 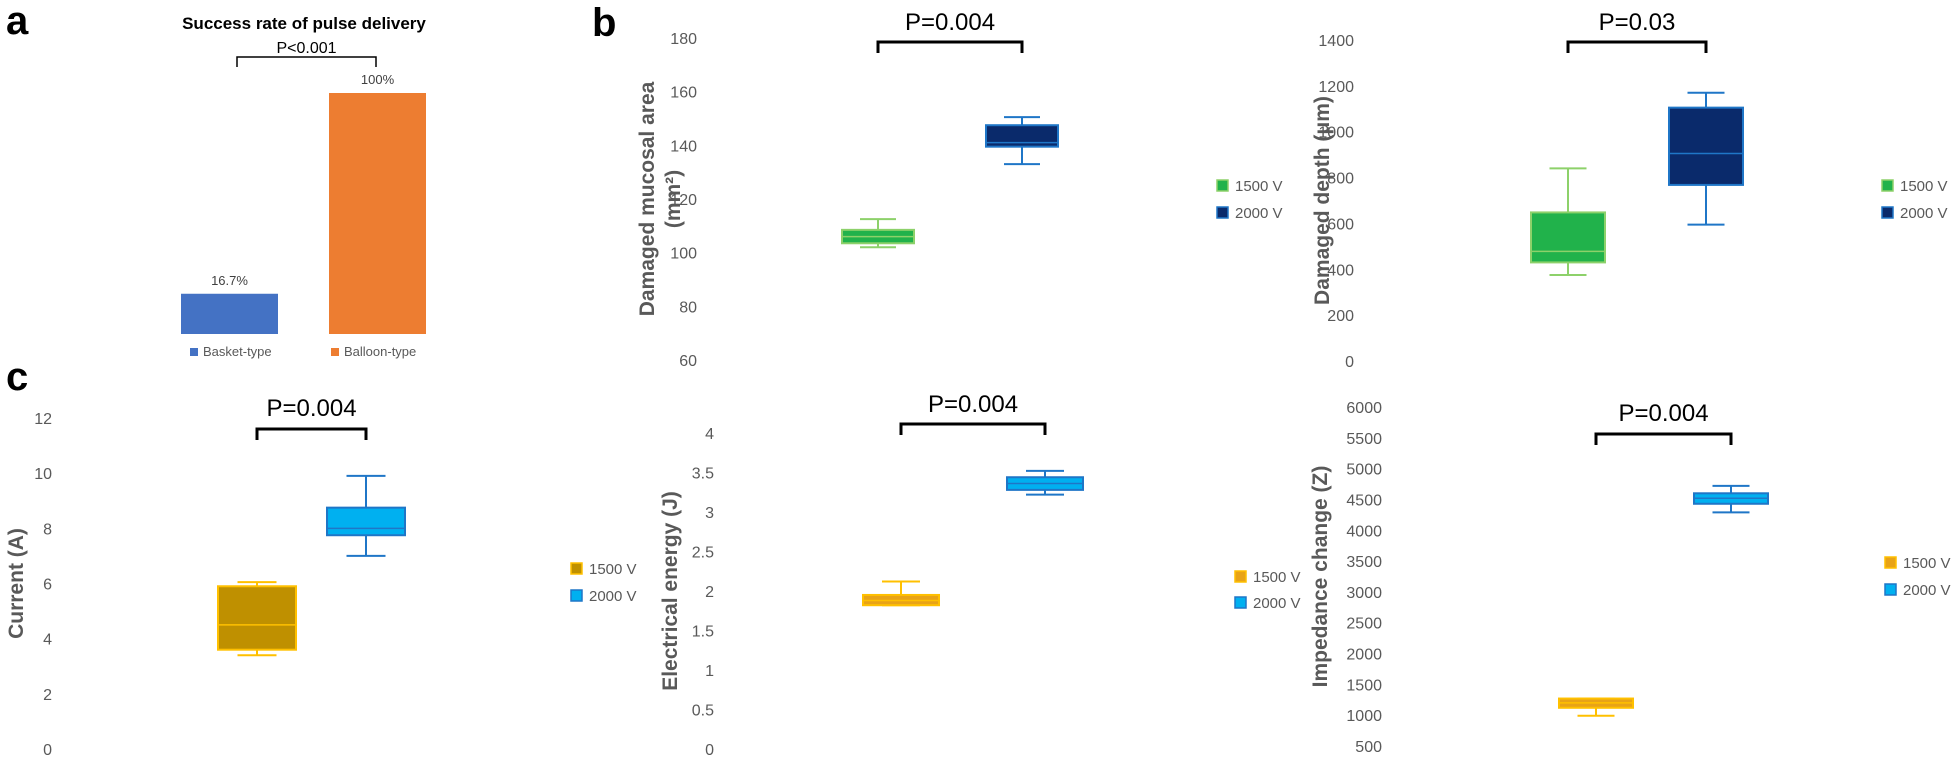 What do you see at coordinates (703, 474) in the screenshot?
I see `y-tick-label: 3.5` at bounding box center [703, 474].